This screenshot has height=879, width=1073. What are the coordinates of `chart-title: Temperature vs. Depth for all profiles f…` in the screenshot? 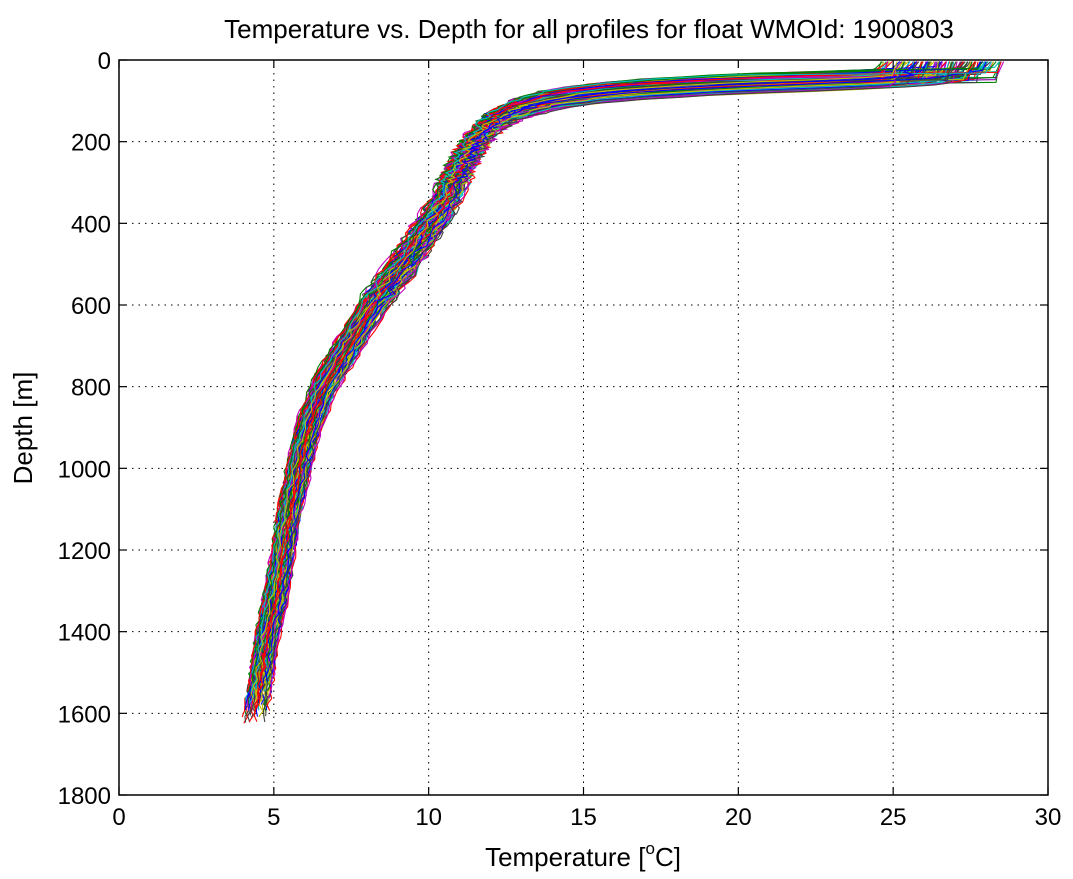 It's located at (589, 29).